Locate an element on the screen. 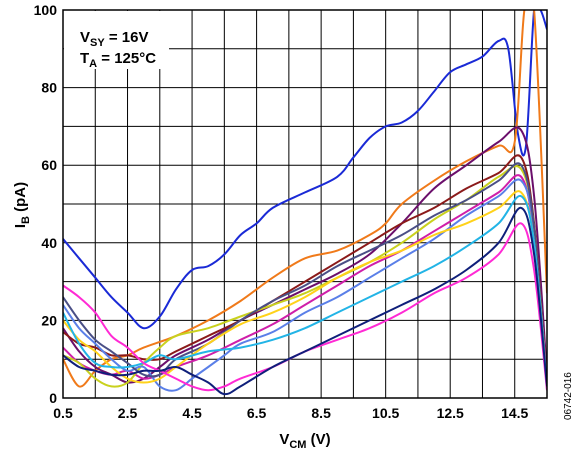  x-tick-label: 14.5 is located at coordinates (514, 413).